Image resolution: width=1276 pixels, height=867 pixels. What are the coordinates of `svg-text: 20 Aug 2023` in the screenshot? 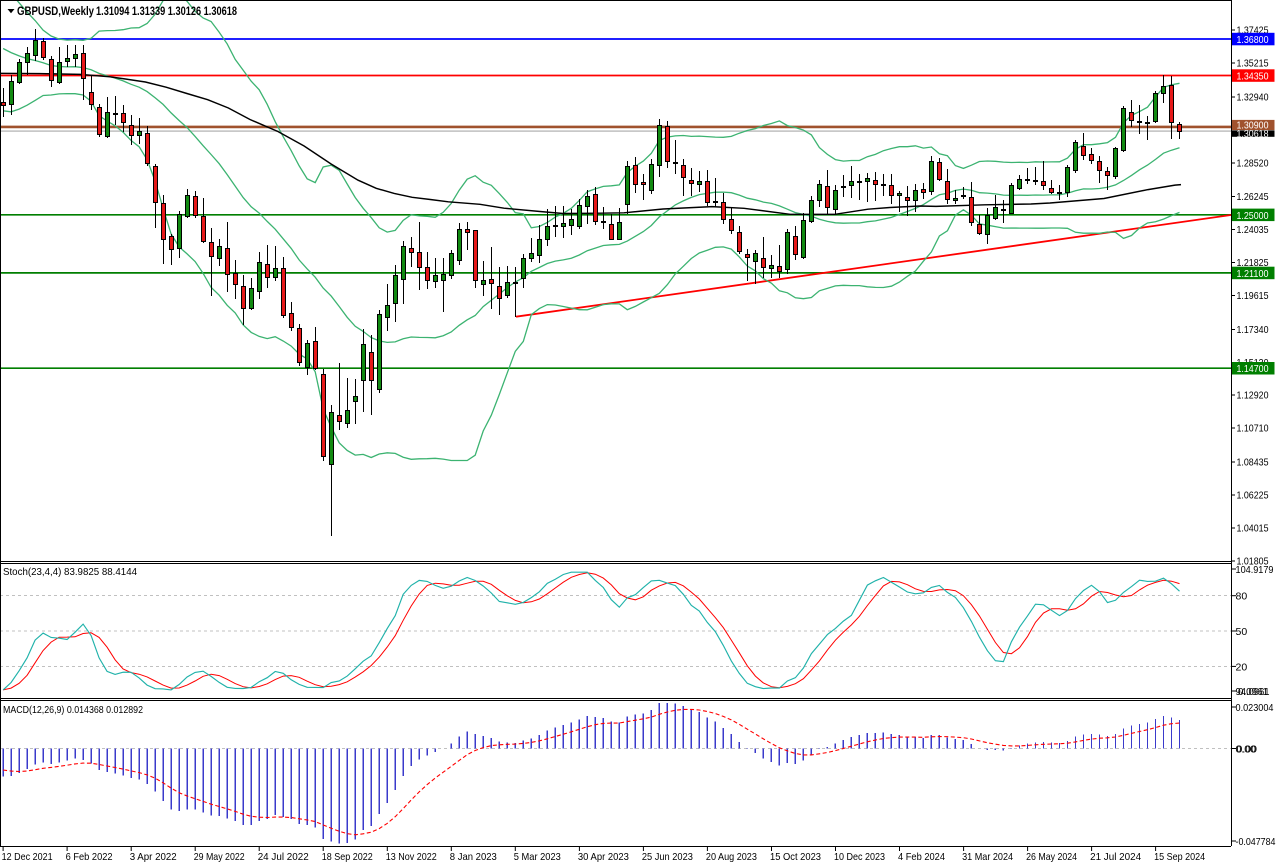 It's located at (731, 857).